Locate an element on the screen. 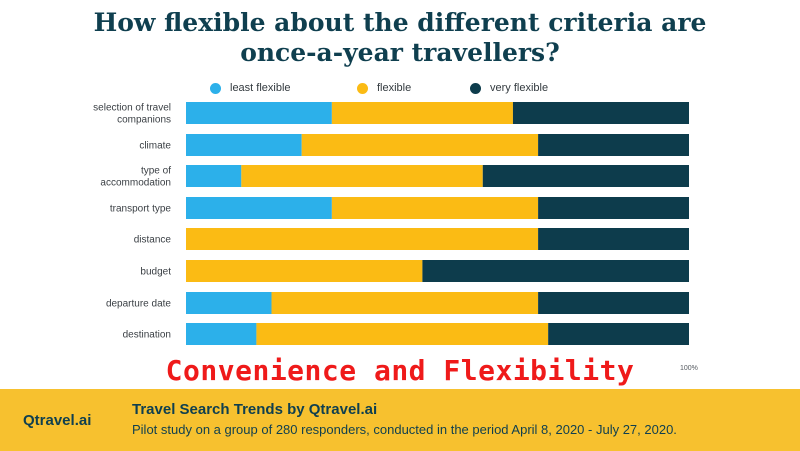 Image resolution: width=800 pixels, height=451 pixels. category-label-1: climate is located at coordinates (155, 146).